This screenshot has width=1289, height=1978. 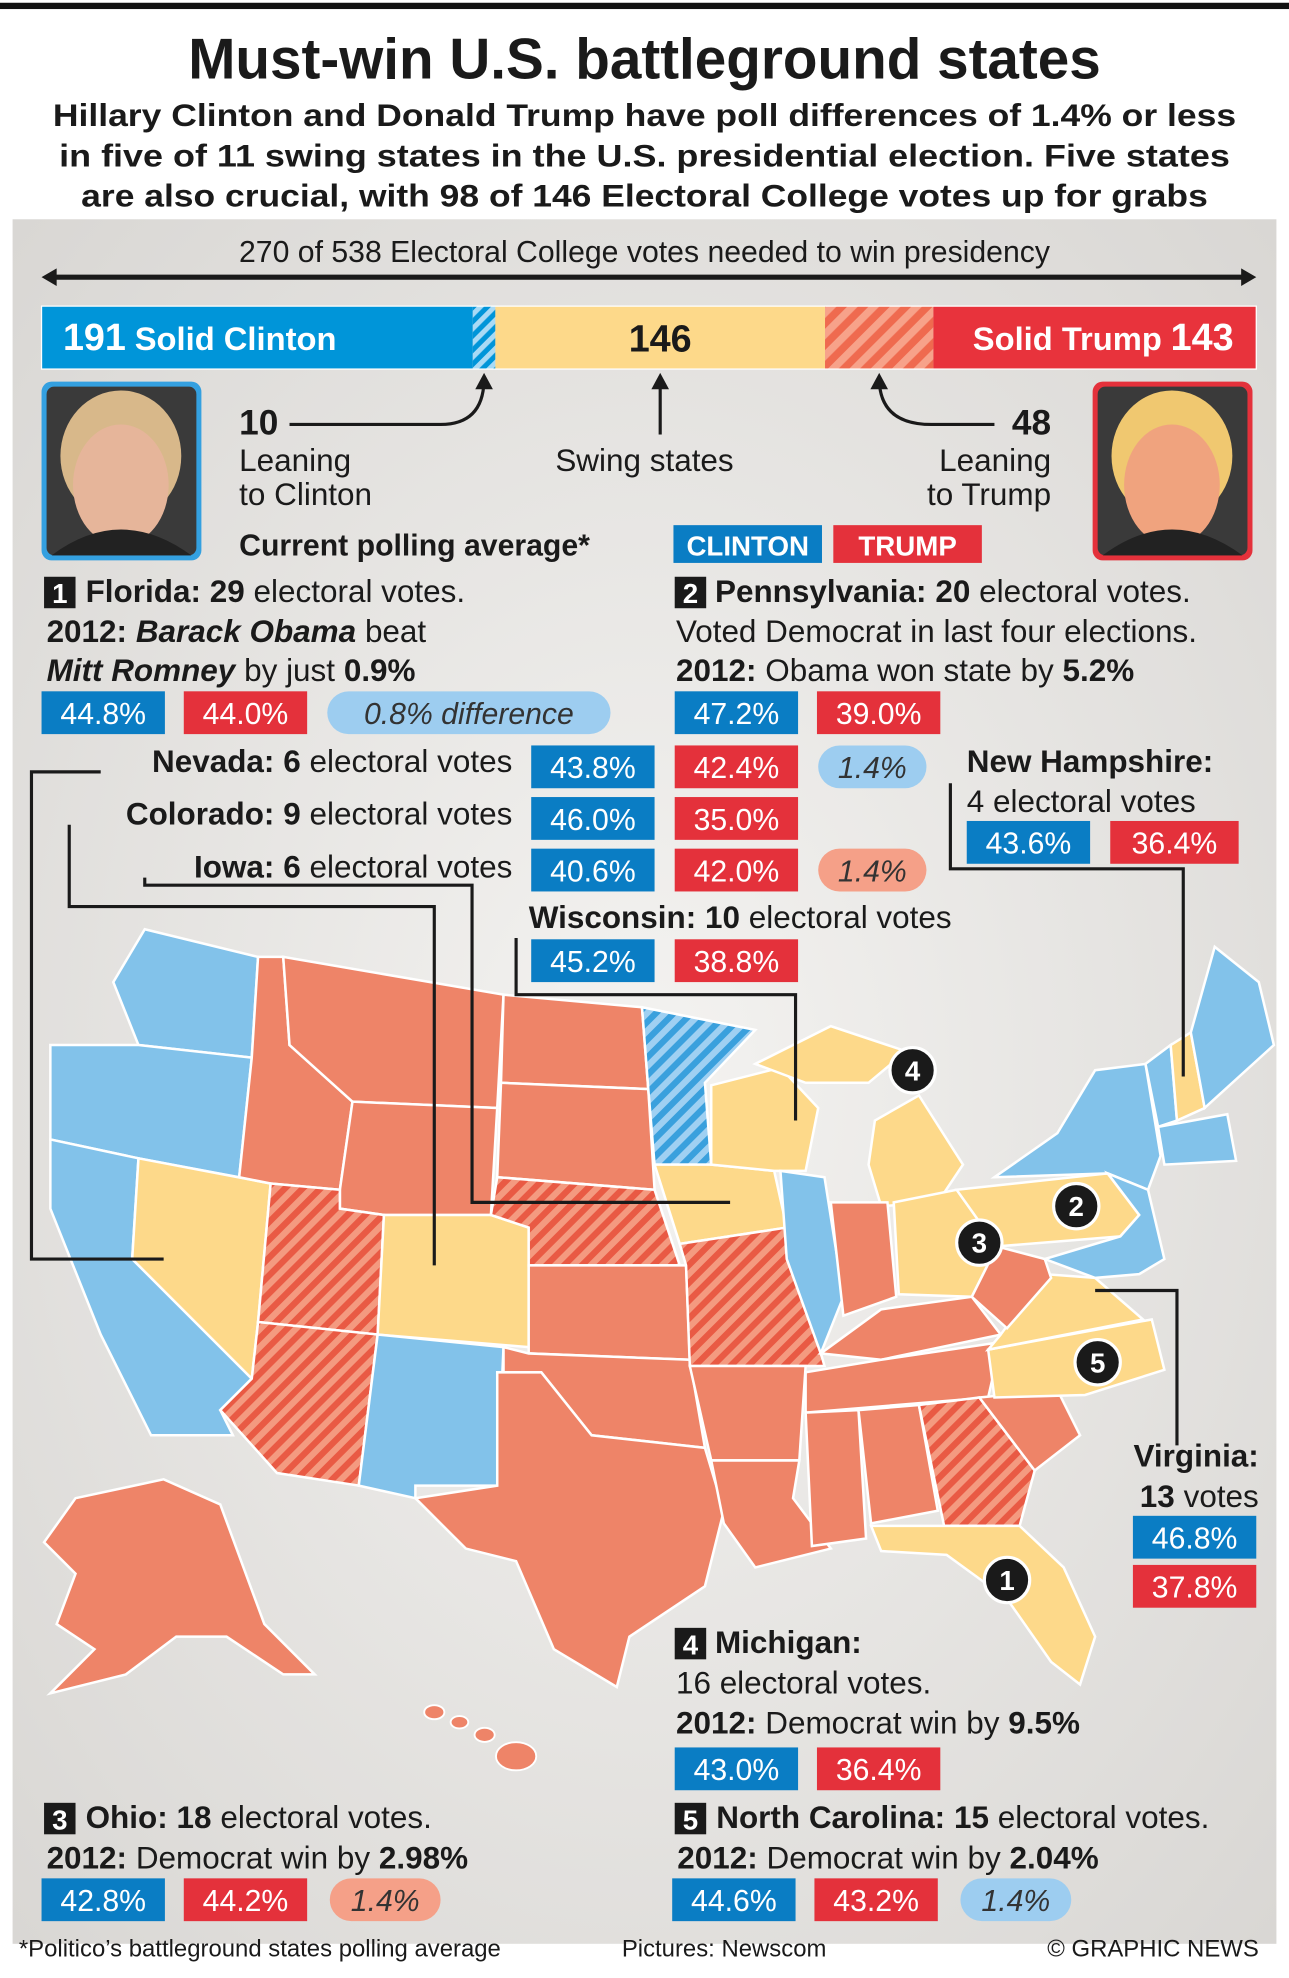 I want to click on trump-poll-text: 35.0%, so click(x=737, y=820).